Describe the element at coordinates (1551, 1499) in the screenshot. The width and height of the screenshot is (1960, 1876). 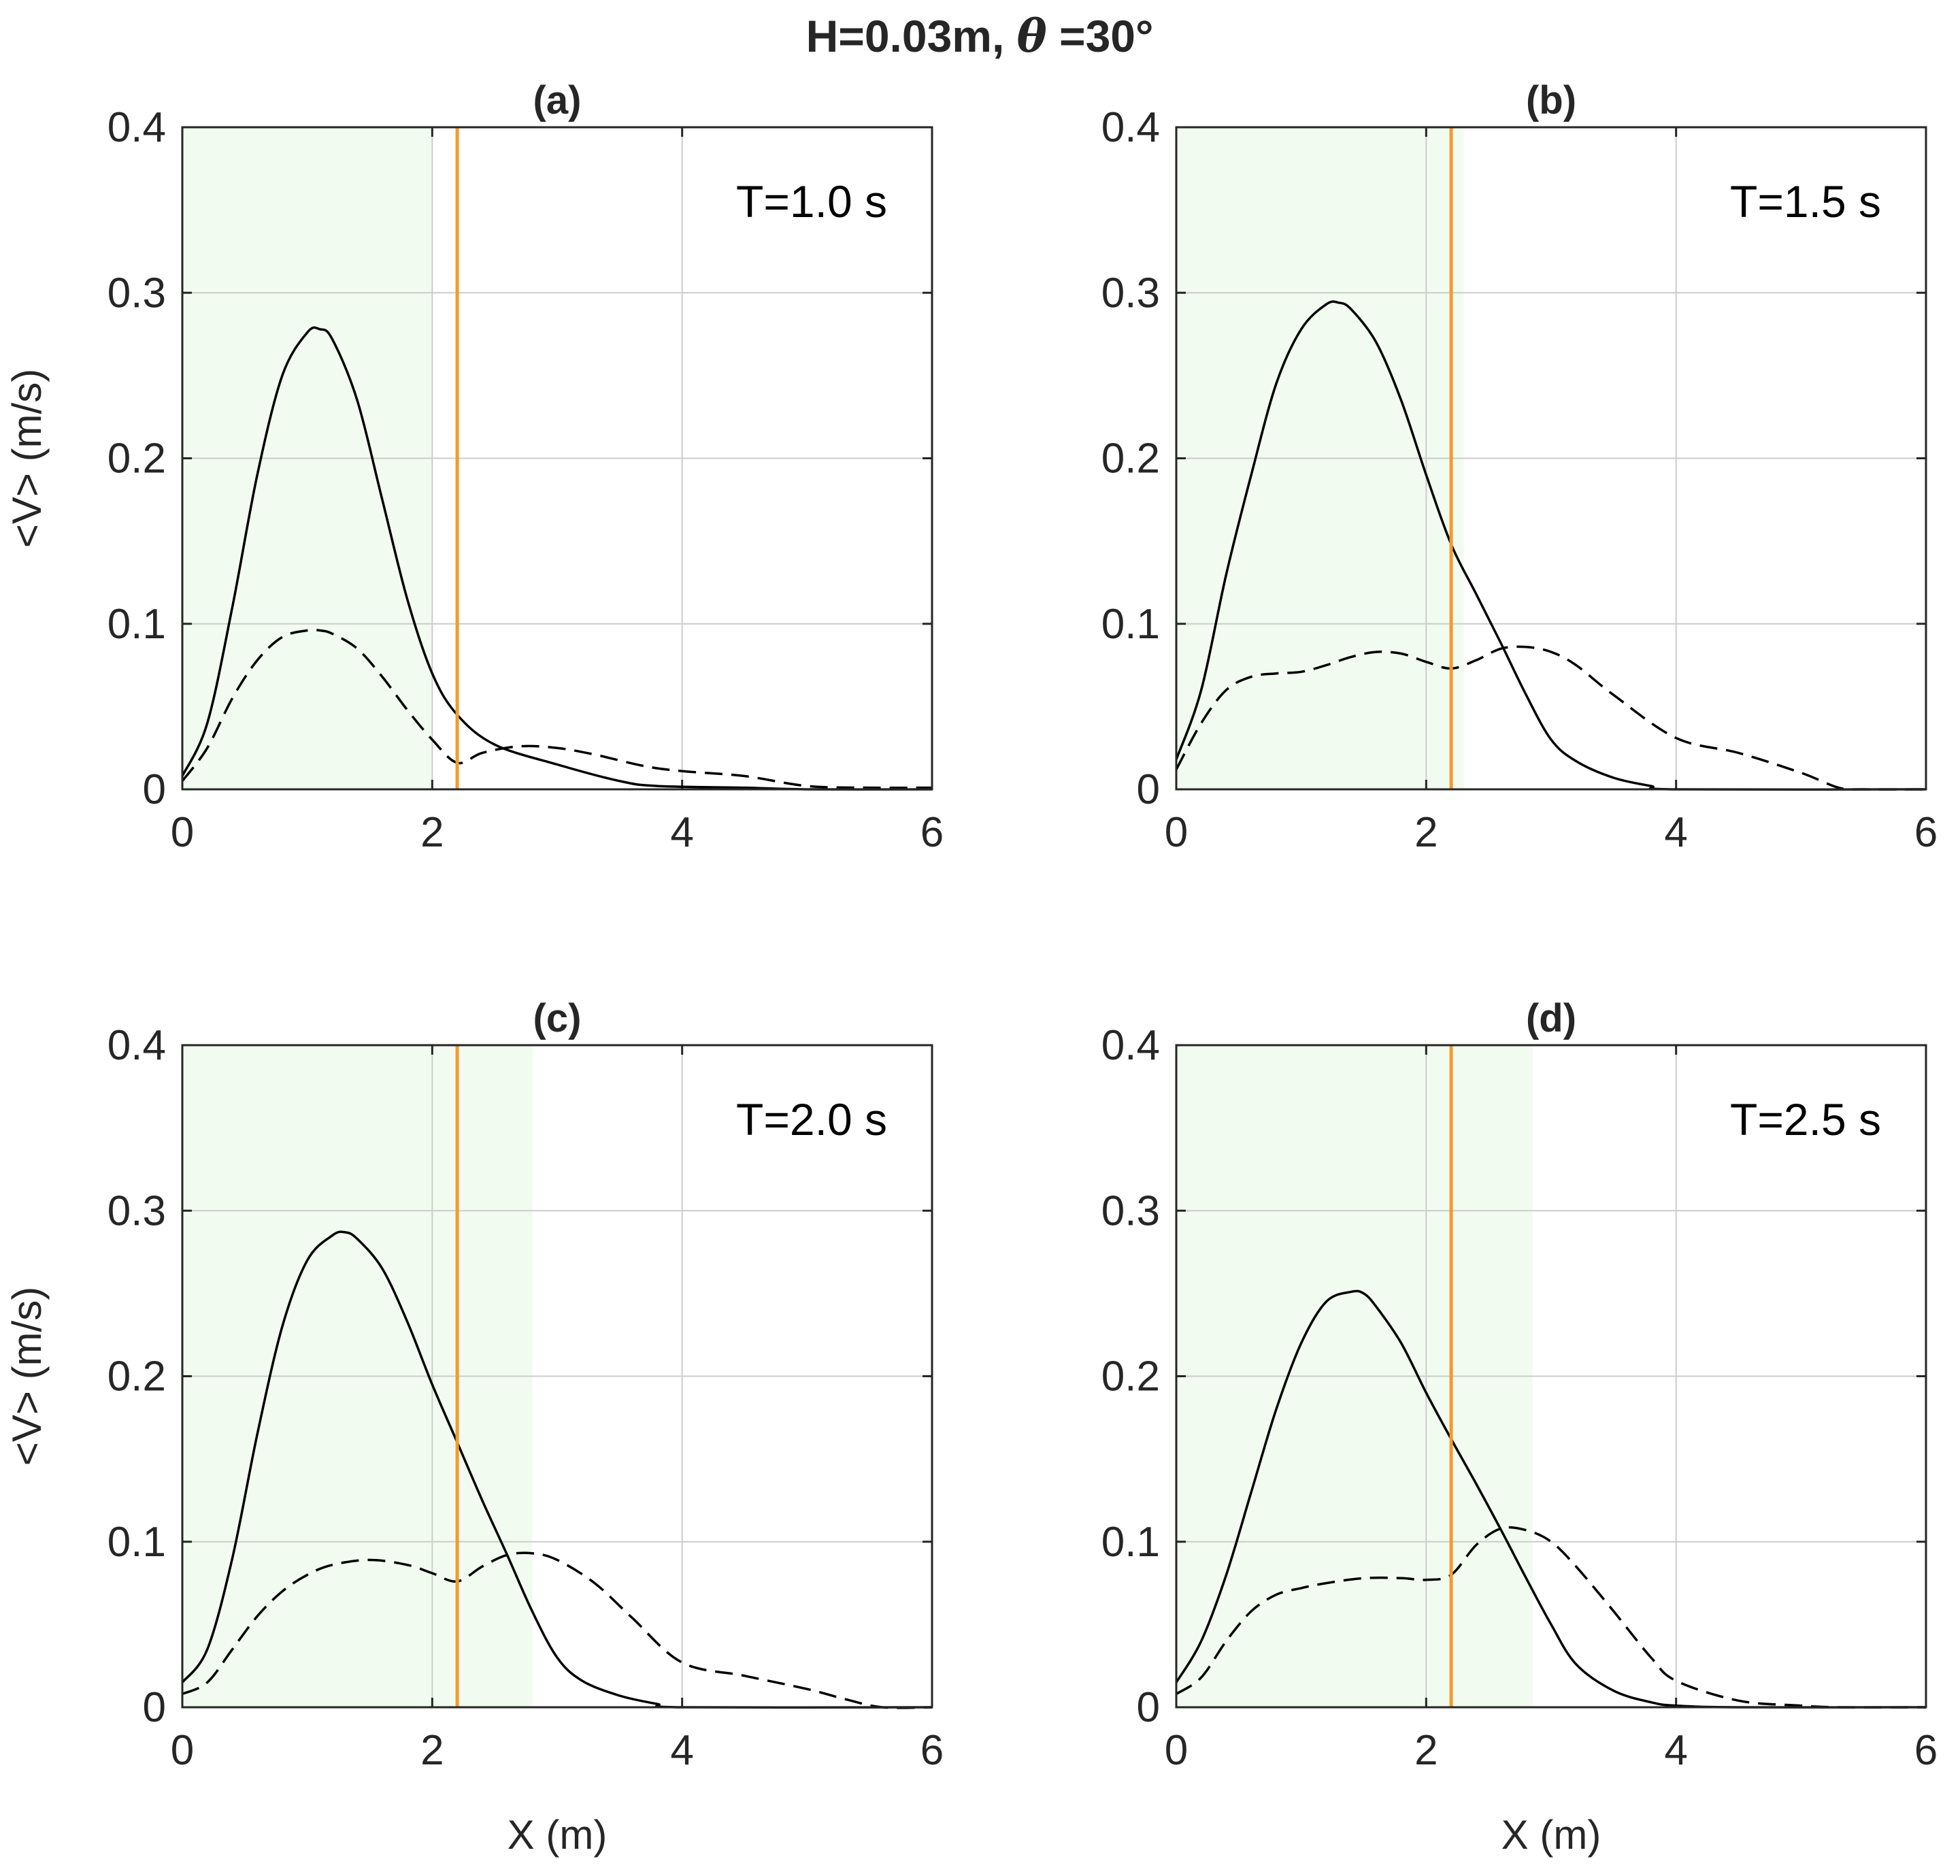
I see `series-solid-line-d` at that location.